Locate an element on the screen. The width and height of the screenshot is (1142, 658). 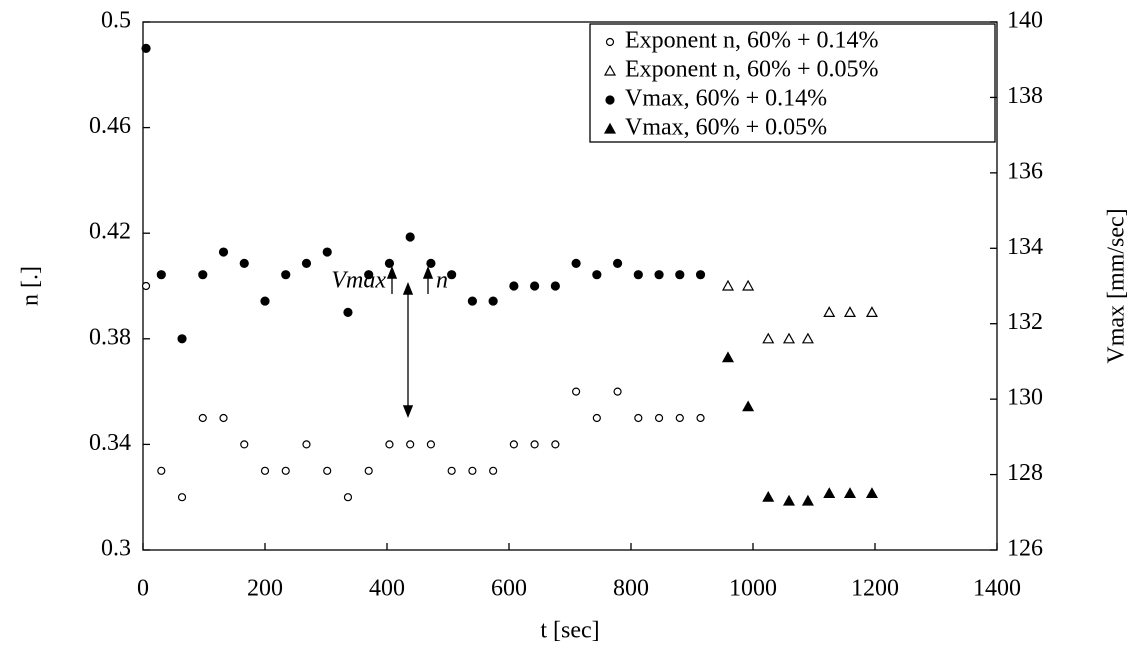
y2-tick-label: 134 is located at coordinates (1025, 247).